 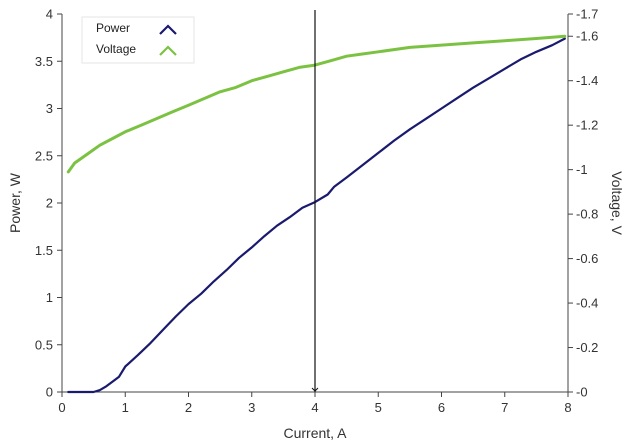 What do you see at coordinates (315, 389) in the screenshot?
I see `cursor-handle-icon` at bounding box center [315, 389].